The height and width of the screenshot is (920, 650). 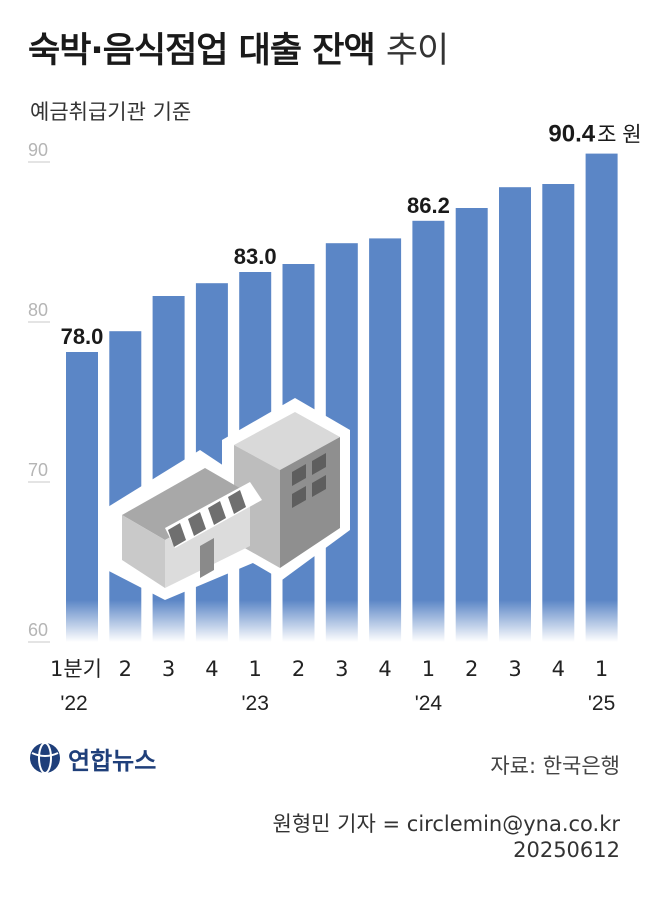 What do you see at coordinates (111, 112) in the screenshot?
I see `chart-subtitle: 예금취급기관 기준` at bounding box center [111, 112].